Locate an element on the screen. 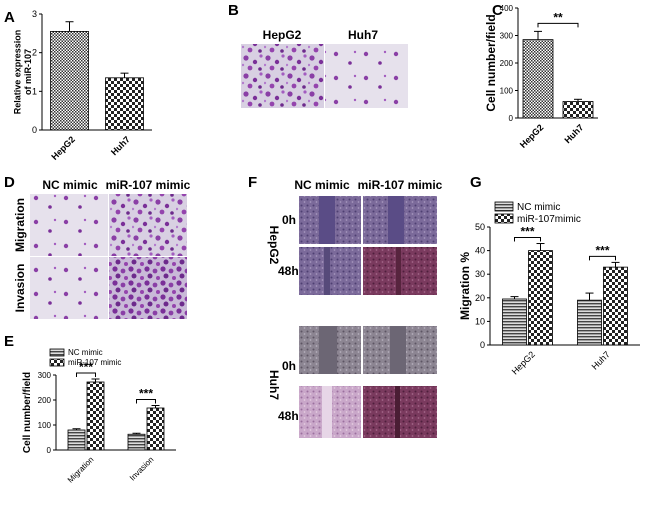 The width and height of the screenshot is (650, 513). x-tick-label: Invasion is located at coordinates (141, 468).